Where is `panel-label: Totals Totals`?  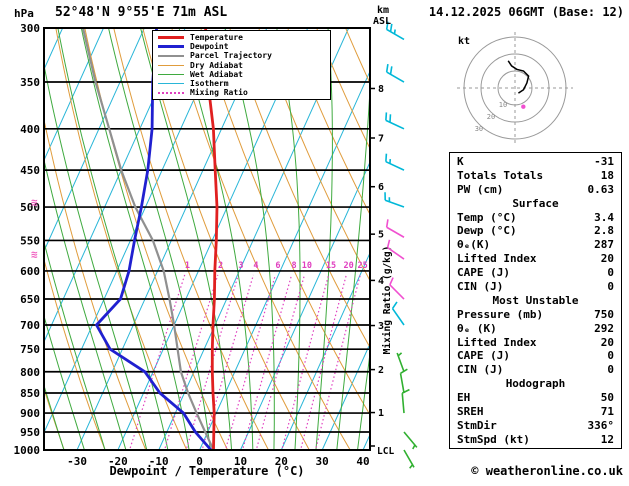 panel-label: Totals Totals is located at coordinates (500, 175).